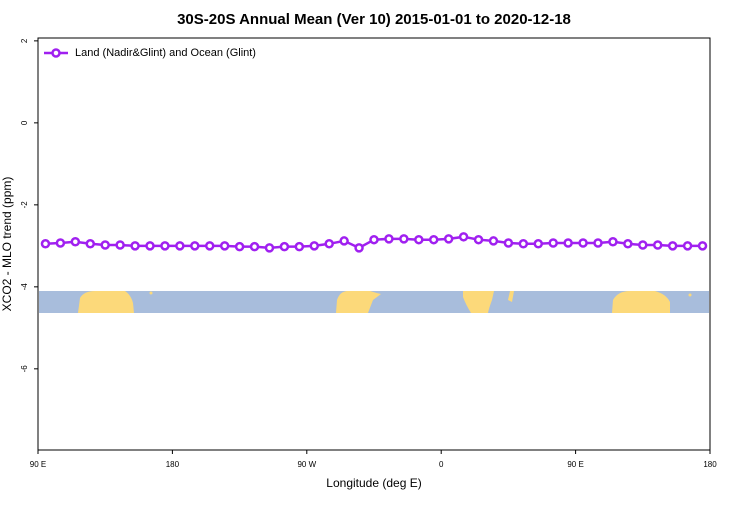 This screenshot has width=750, height=505. Describe the element at coordinates (373, 483) in the screenshot. I see `x-axis-label: Longitude (deg E)` at that location.